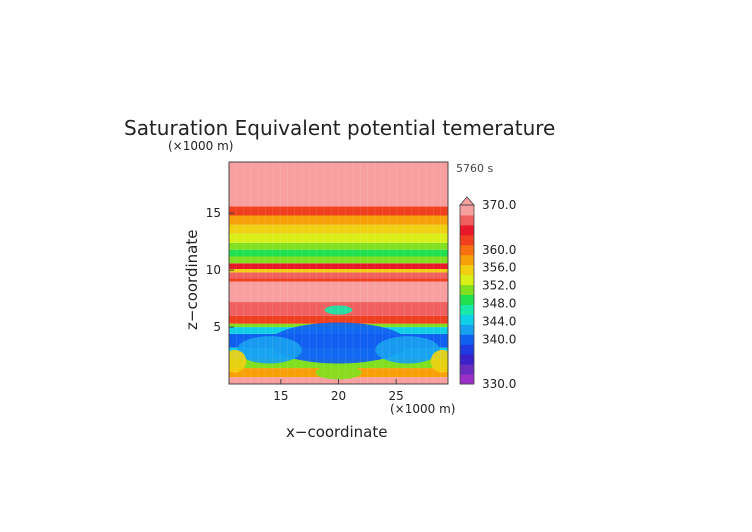 The height and width of the screenshot is (532, 752). Describe the element at coordinates (499, 339) in the screenshot. I see `colorbar-label: 340.0` at that location.